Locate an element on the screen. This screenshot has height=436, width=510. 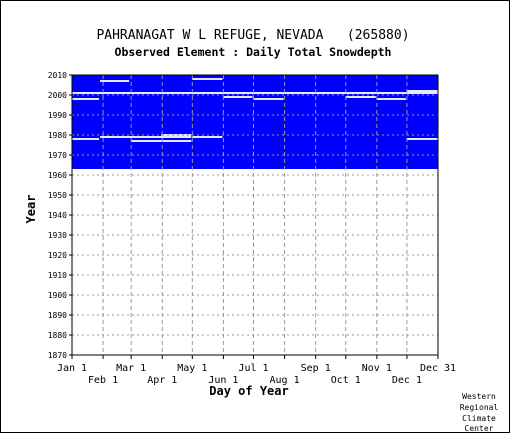
x-tick-label: Oct 1 is located at coordinates (346, 380).